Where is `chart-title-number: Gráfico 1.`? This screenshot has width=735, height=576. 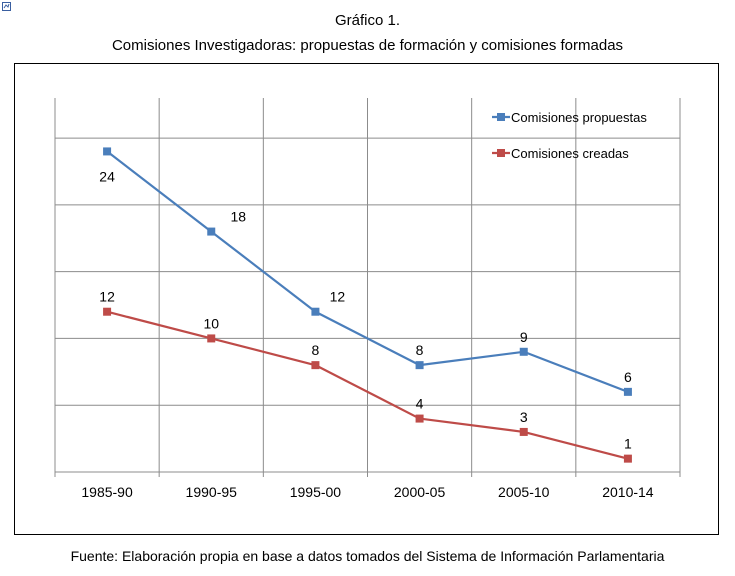
chart-title-number: Gráfico 1. is located at coordinates (367, 20).